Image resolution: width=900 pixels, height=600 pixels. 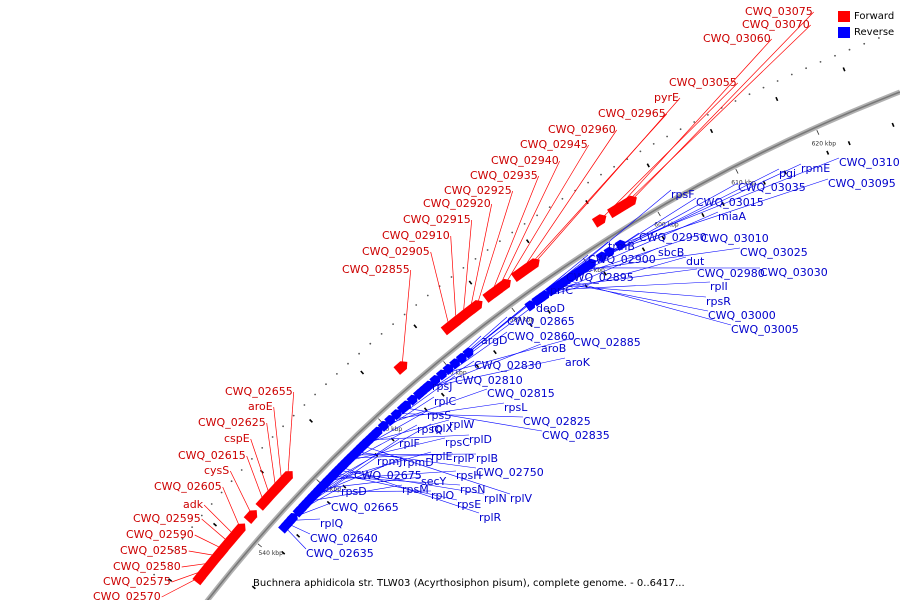 What do you see at coordinates (457, 442) in the screenshot?
I see `reverse-gene-label-rpsc: rpsC` at bounding box center [457, 442].